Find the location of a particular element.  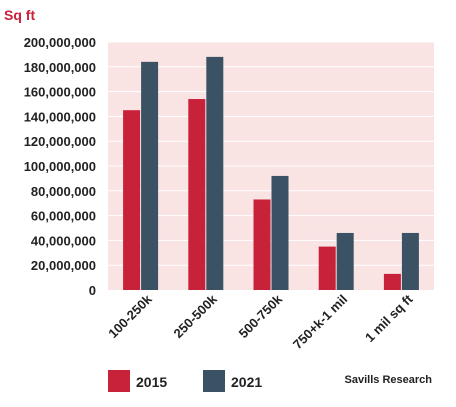

bar-2021-750-k-1-mil is located at coordinates (345, 261).